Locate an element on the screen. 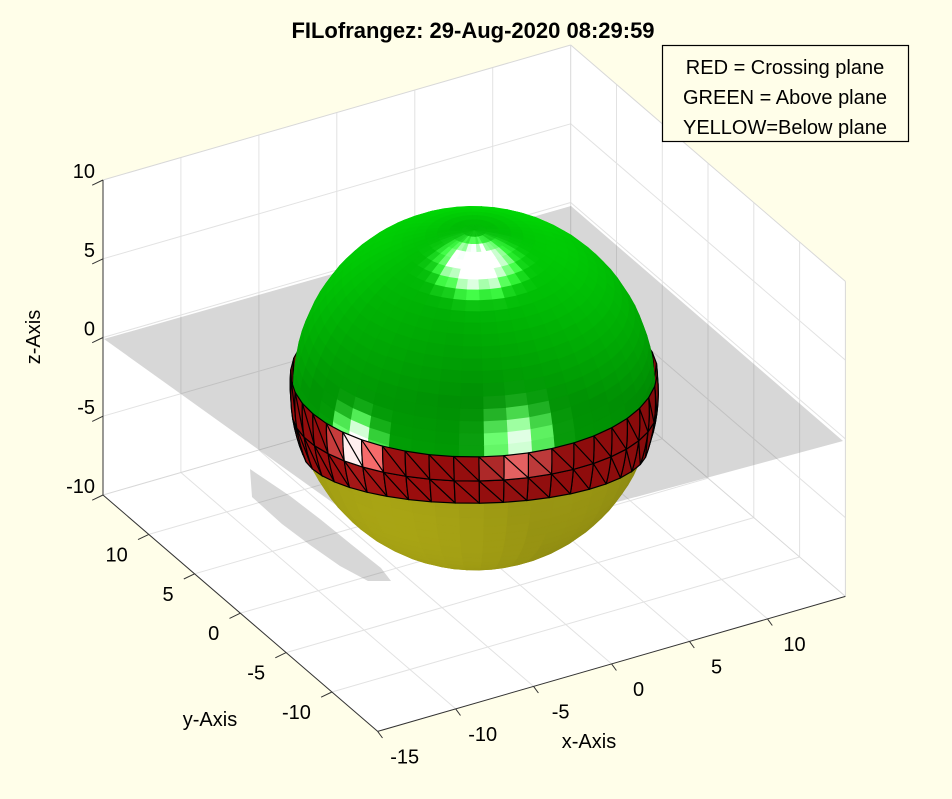 This screenshot has height=799, width=952. svg-text: x-Axis is located at coordinates (589, 742).